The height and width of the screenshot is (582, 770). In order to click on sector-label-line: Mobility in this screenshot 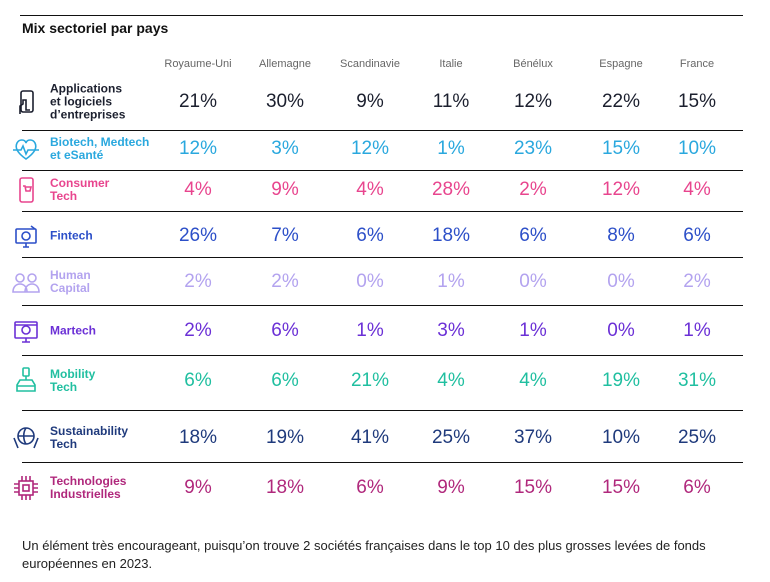, I will do `click(73, 374)`.